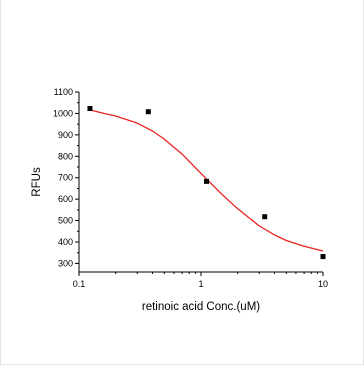  What do you see at coordinates (65, 242) in the screenshot?
I see `y-tick-label: 400` at bounding box center [65, 242].